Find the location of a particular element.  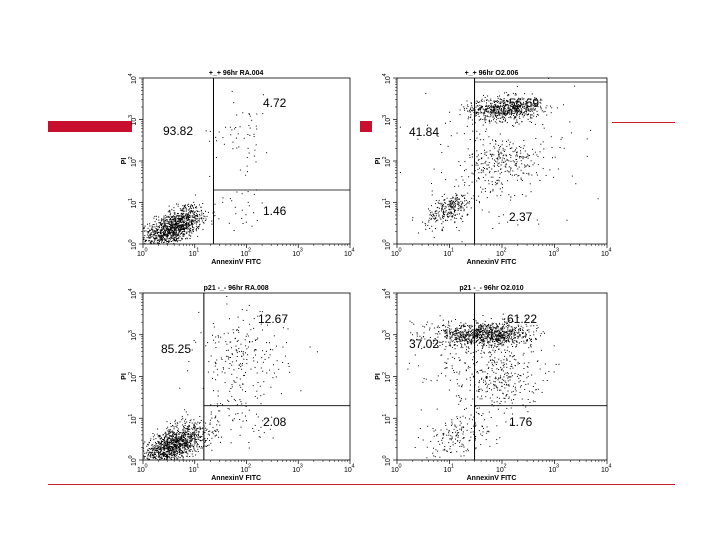

y-tick-exponent: 2 is located at coordinates (131, 373).